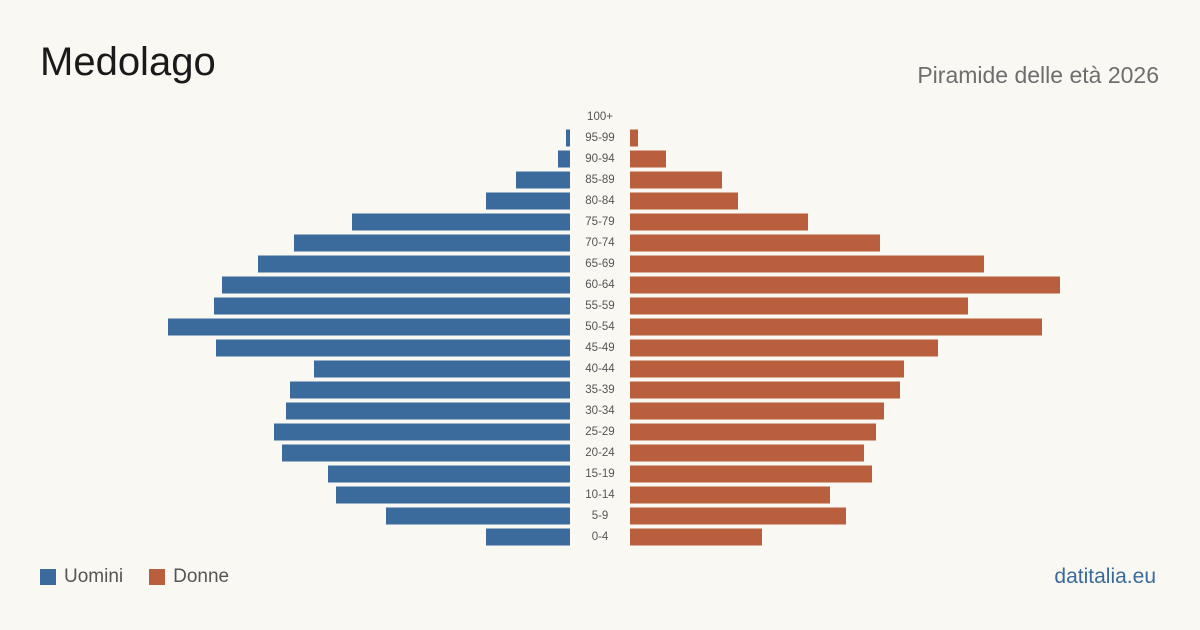  I want to click on age-group-label: 40-44, so click(600, 369).